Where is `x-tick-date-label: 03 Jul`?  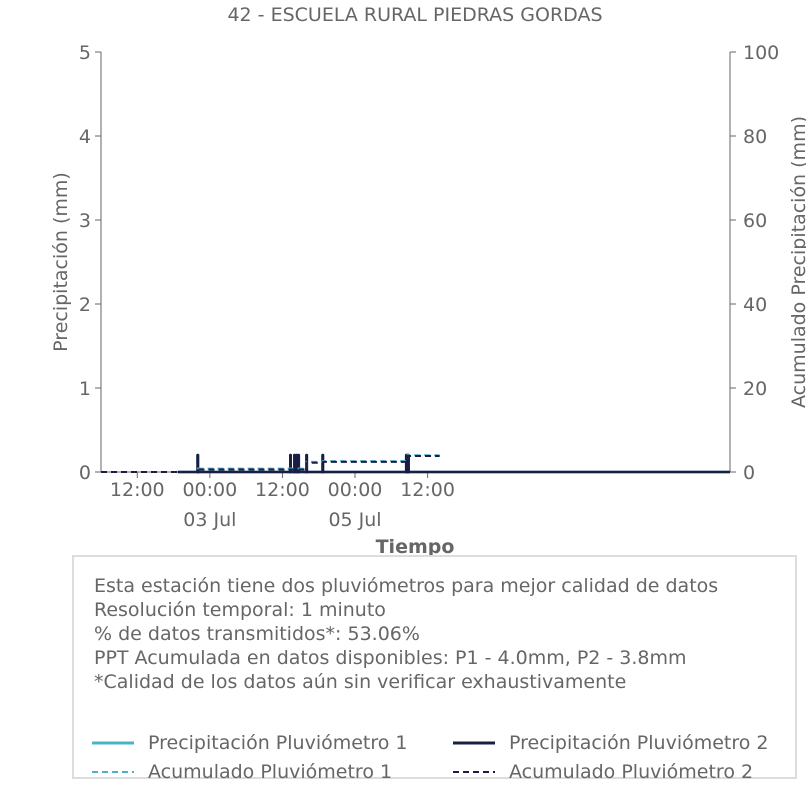
x-tick-date-label: 03 Jul is located at coordinates (209, 520).